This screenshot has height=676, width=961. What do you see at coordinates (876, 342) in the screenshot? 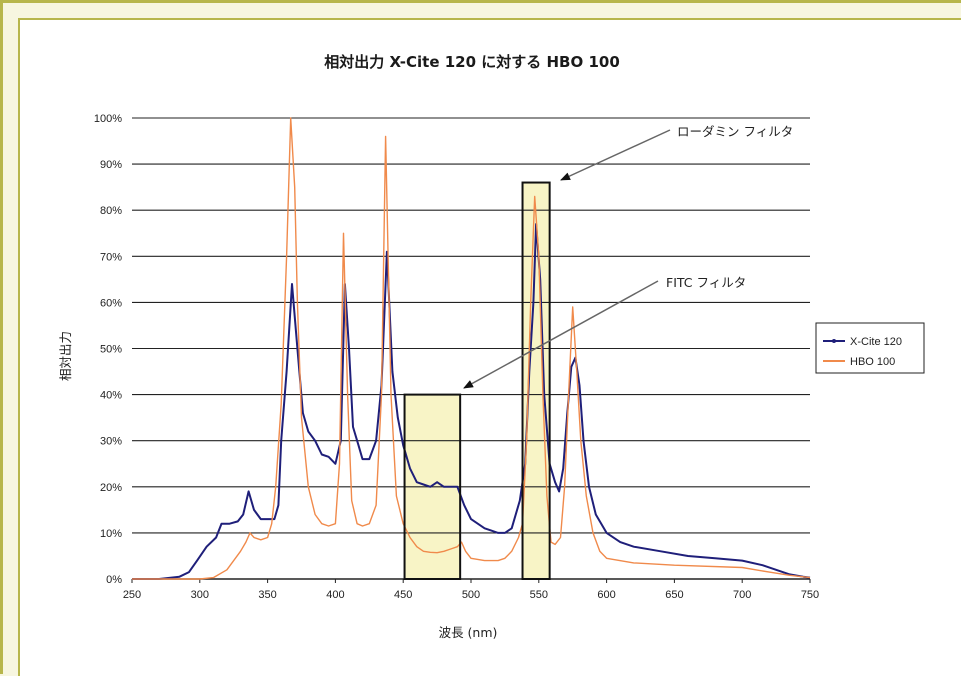
I see `legend-label-xcite: X-Cite 120` at bounding box center [876, 342].